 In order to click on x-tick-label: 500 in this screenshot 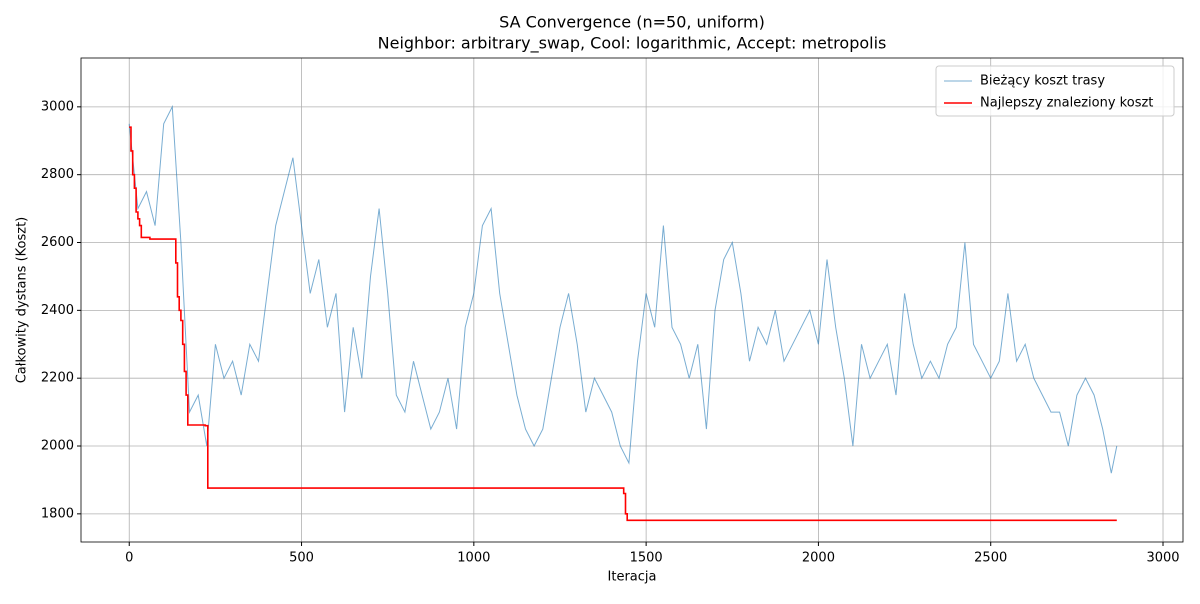, I will do `click(301, 558)`.